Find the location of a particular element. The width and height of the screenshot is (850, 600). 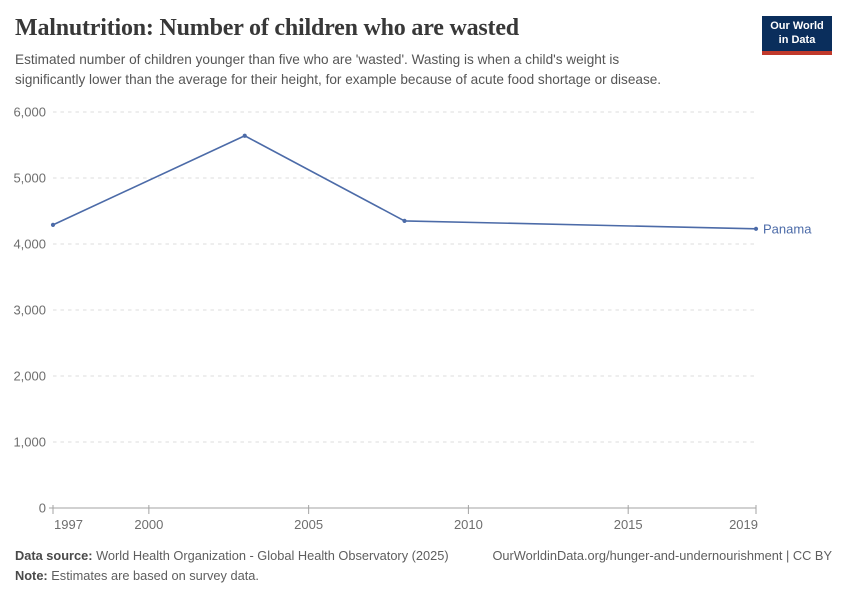

y-axis-tick-label: 3,000 is located at coordinates (29, 310).